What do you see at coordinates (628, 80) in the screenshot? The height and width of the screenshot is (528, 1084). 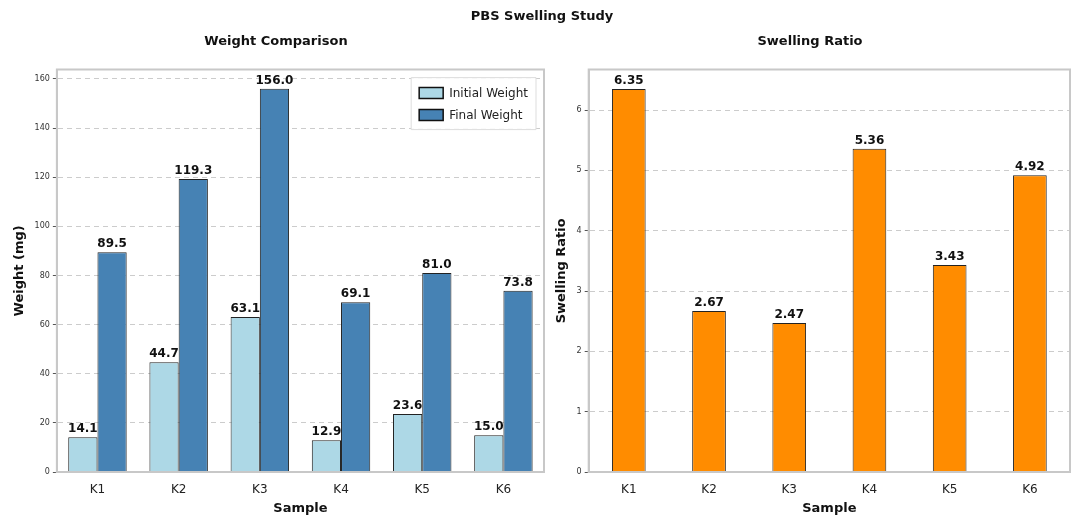 I see `data-label: 6.35` at bounding box center [628, 80].